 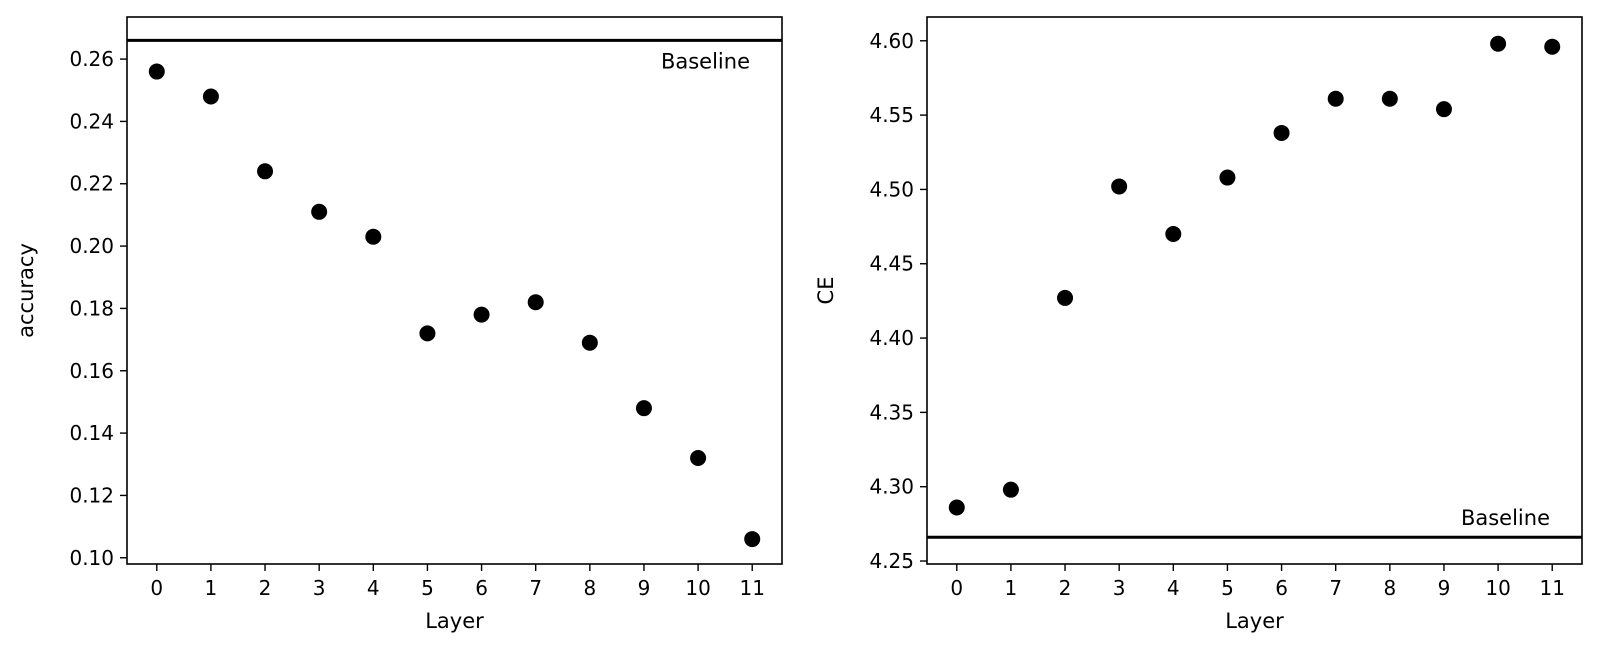 What do you see at coordinates (91, 121) in the screenshot?
I see `y-tick-label: 0.24` at bounding box center [91, 121].